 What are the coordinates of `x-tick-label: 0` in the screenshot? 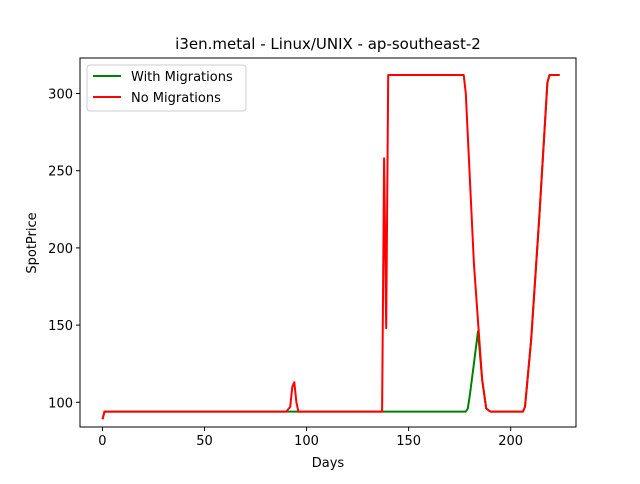 It's located at (102, 441).